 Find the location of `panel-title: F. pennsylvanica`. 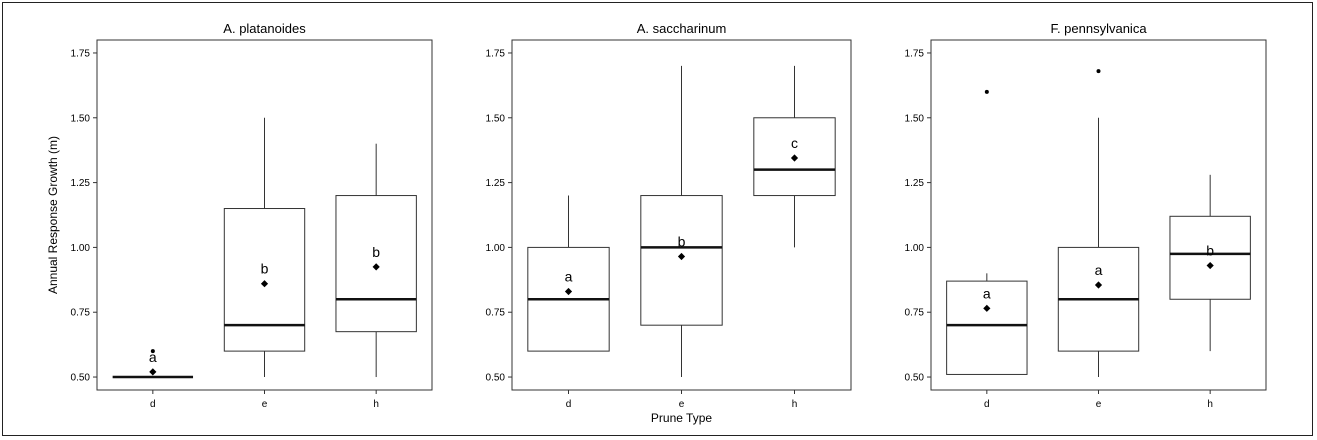

panel-title: F. pennsylvanica is located at coordinates (1098, 28).